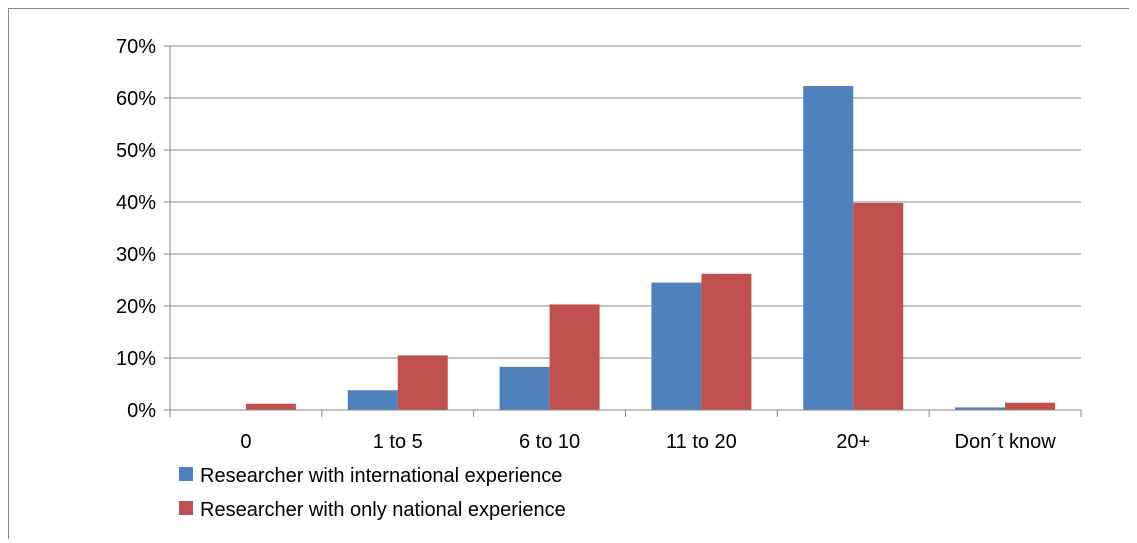 The image size is (1137, 543). I want to click on y-tick-label: 10%, so click(136, 359).